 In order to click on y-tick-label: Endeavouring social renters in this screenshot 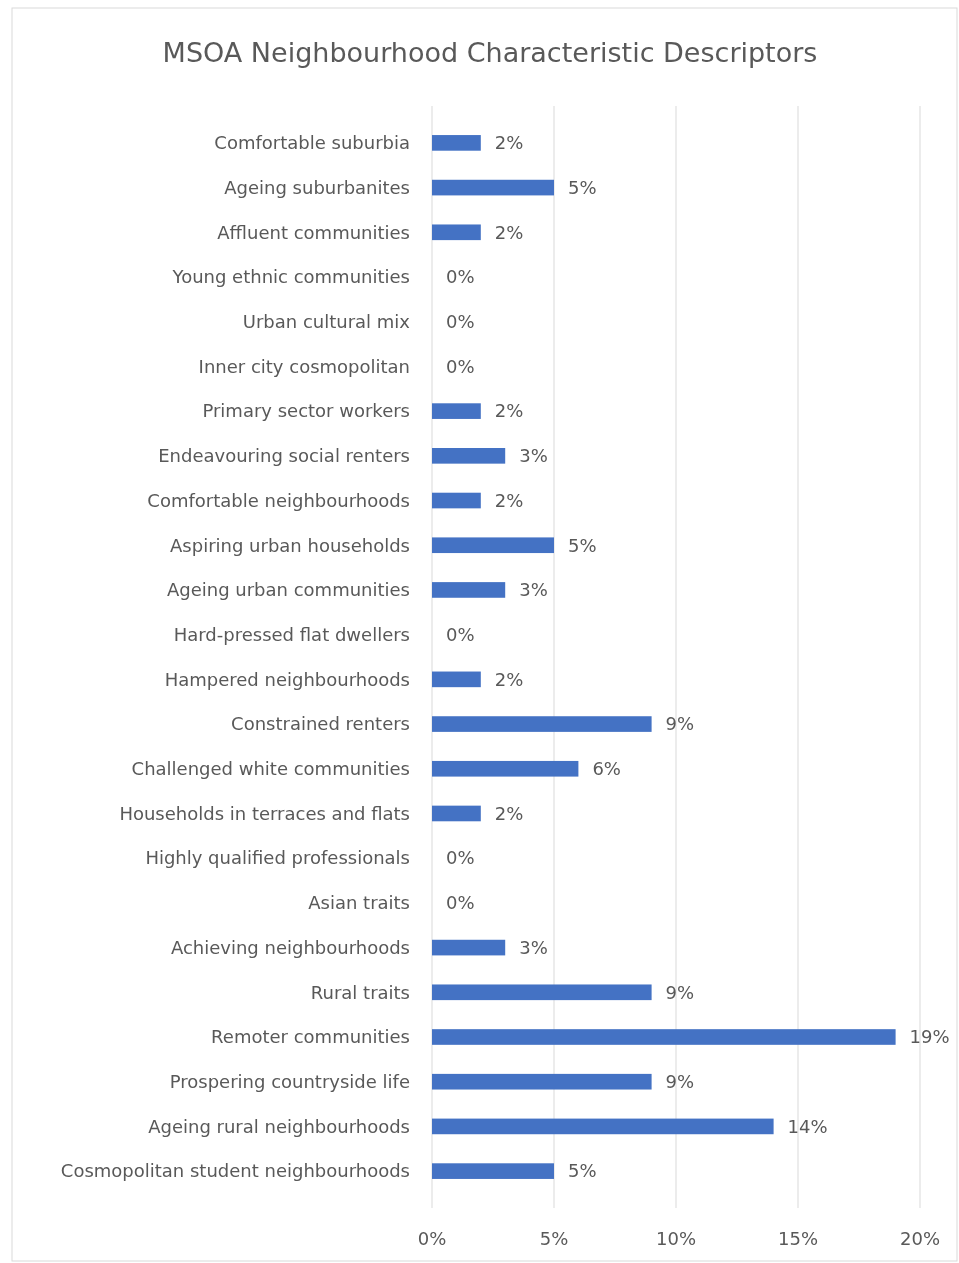, I will do `click(284, 456)`.